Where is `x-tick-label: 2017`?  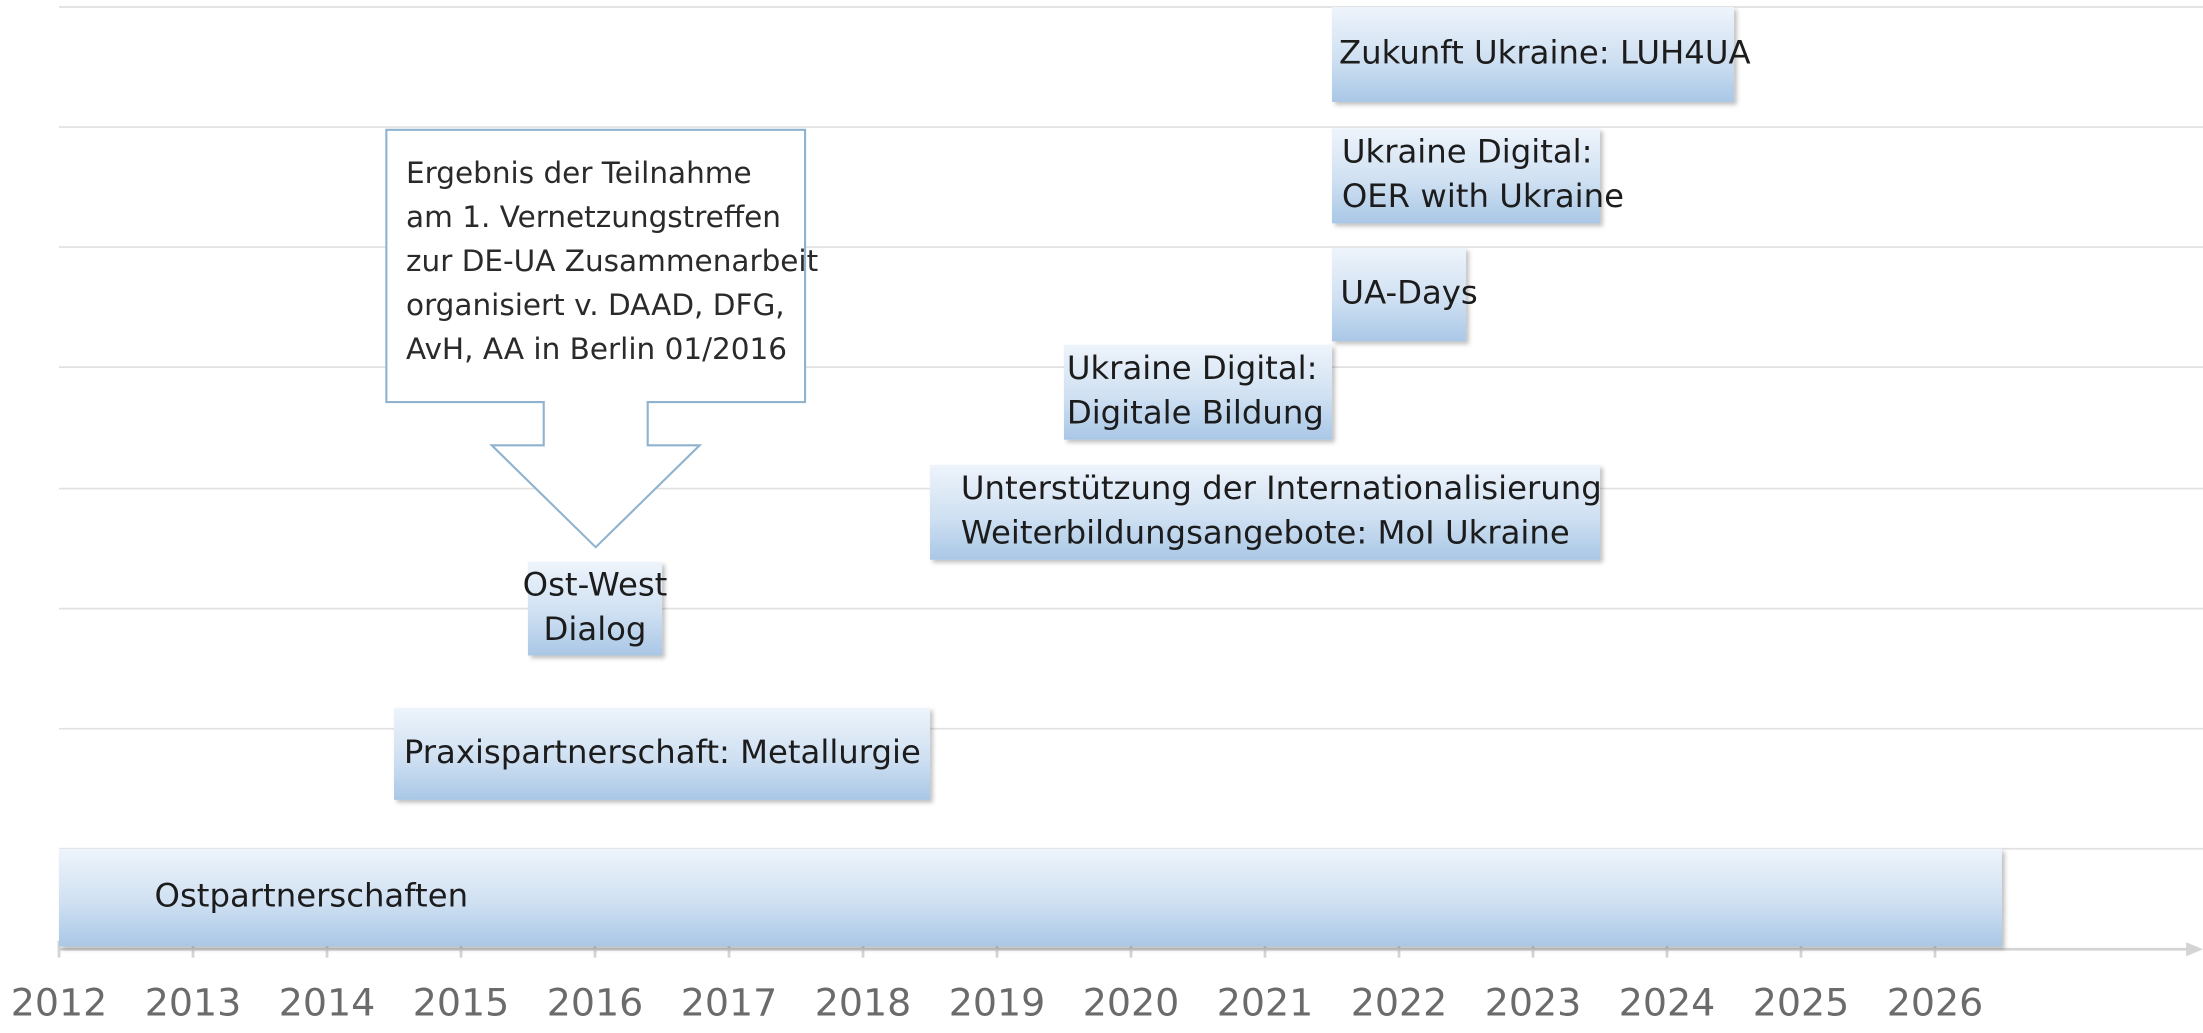 x-tick-label: 2017 is located at coordinates (729, 1003).